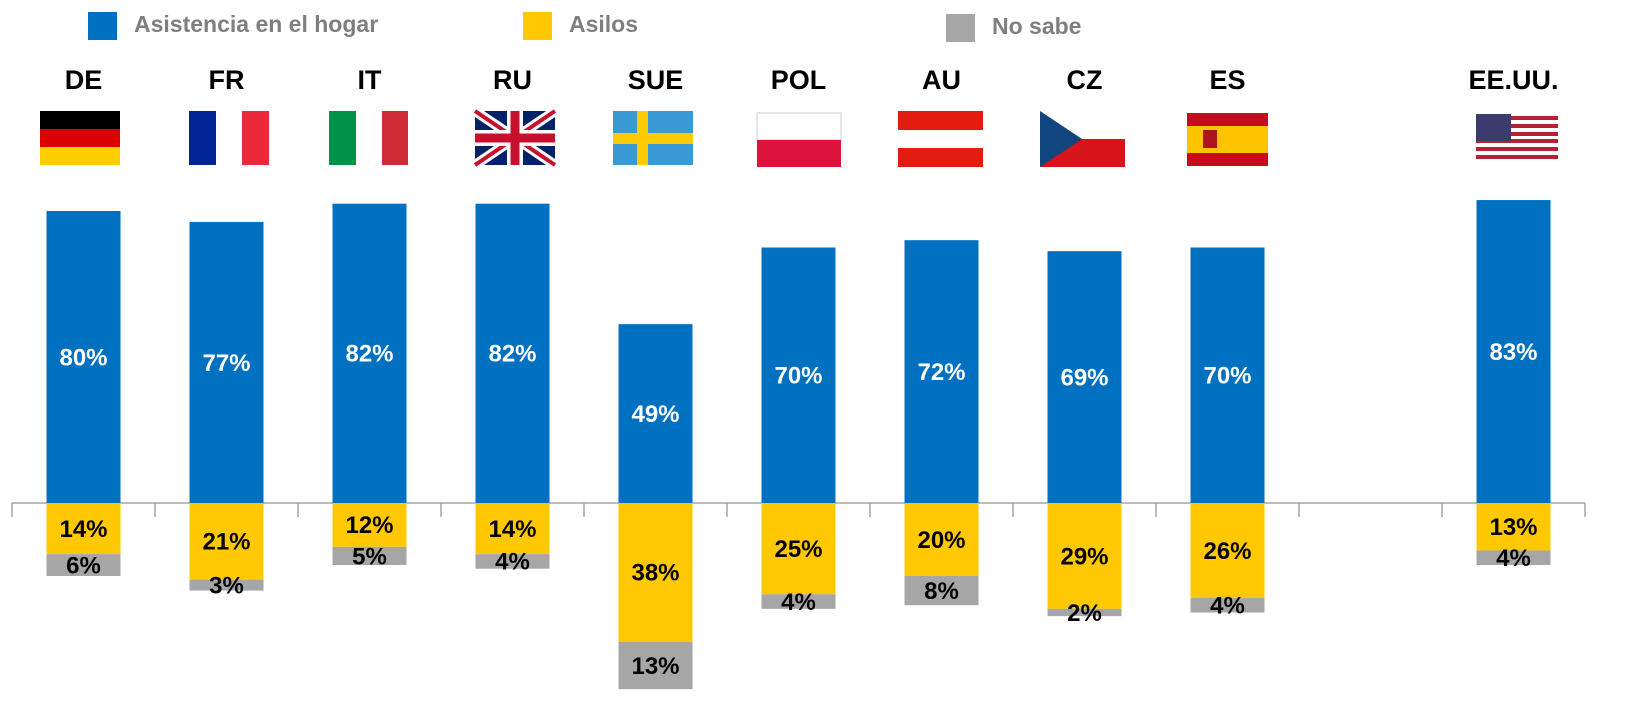 The width and height of the screenshot is (1627, 718). Describe the element at coordinates (512, 80) in the screenshot. I see `category-label: RU` at that location.